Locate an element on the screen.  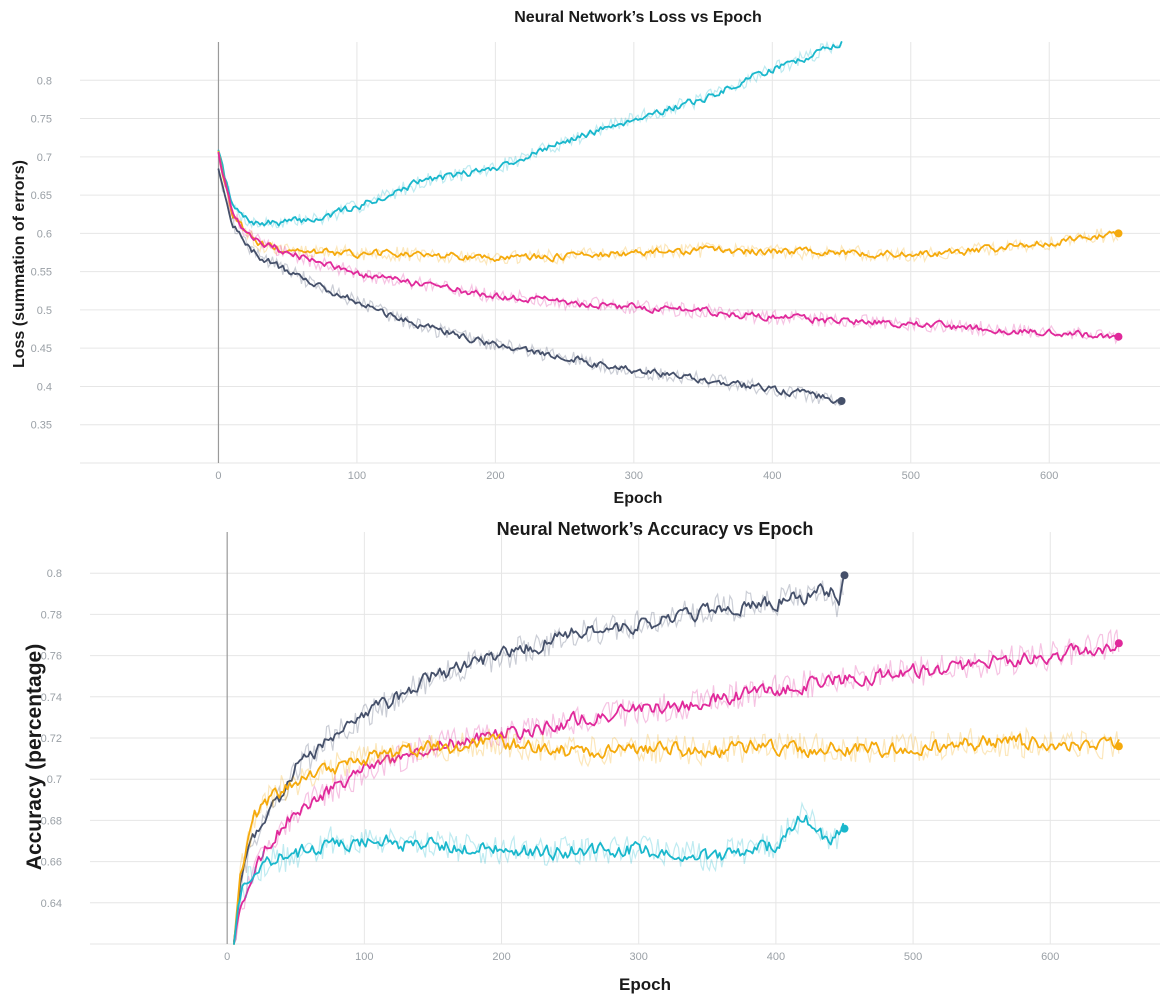
accuracy-series-line-cyan is located at coordinates (538, 879).